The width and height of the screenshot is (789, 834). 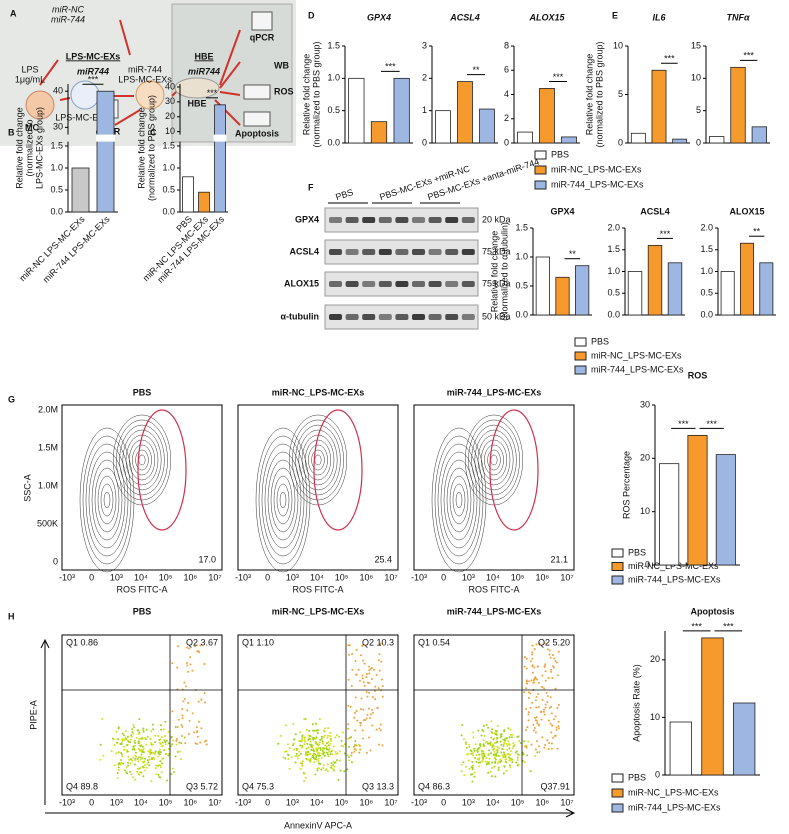 What do you see at coordinates (48, 485) in the screenshot?
I see `y-tick-label: 1.0M` at bounding box center [48, 485].